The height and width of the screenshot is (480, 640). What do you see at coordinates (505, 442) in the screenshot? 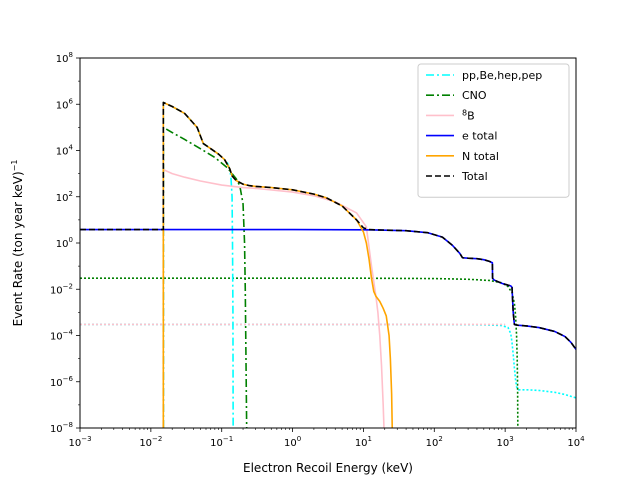
I see `x-tick-label-6: 10³` at bounding box center [505, 442].